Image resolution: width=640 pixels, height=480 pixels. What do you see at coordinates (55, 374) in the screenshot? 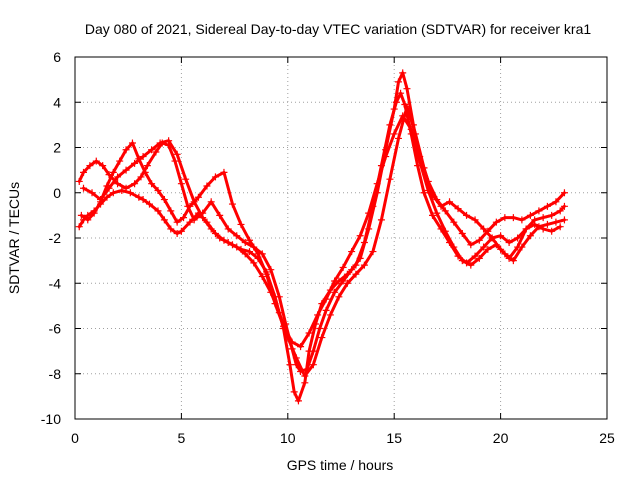
I see `y-tick-label: -8` at bounding box center [55, 374].